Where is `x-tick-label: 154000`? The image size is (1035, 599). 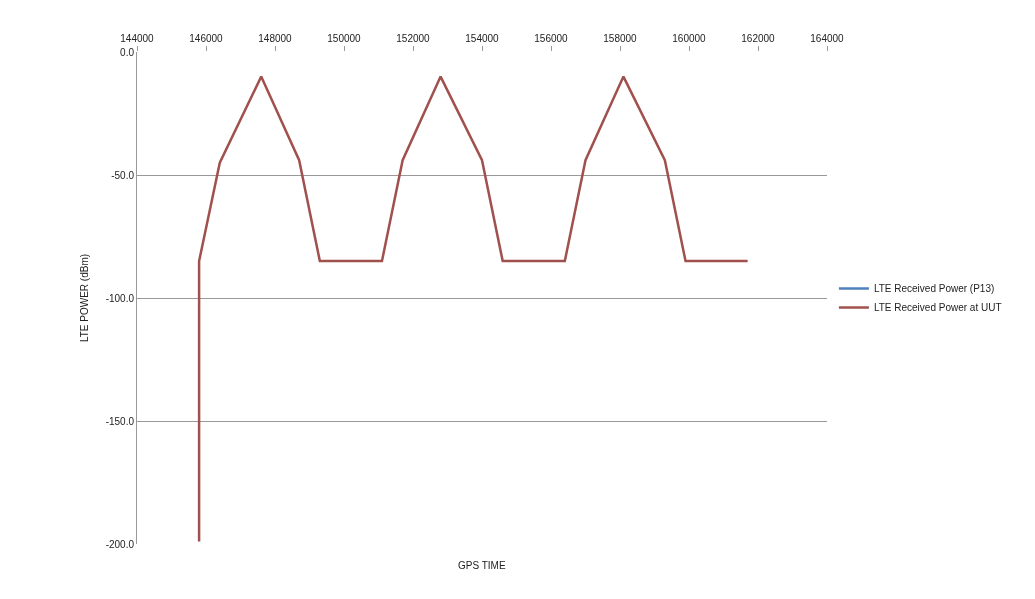 x-tick-label: 154000 is located at coordinates (482, 38).